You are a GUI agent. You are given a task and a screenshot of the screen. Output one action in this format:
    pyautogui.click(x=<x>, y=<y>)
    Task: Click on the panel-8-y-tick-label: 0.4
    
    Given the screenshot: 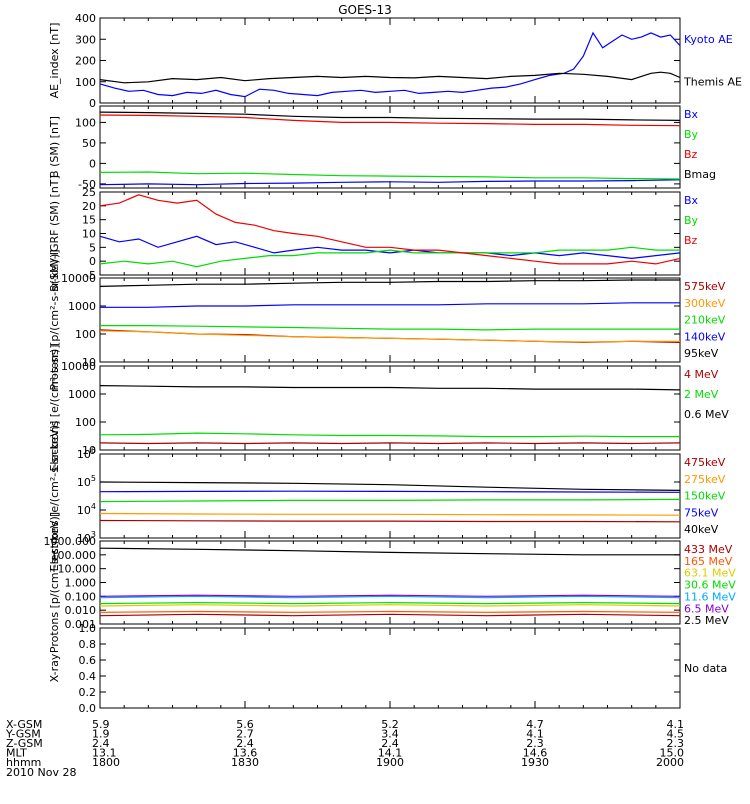 What is the action you would take?
    pyautogui.click(x=88, y=676)
    